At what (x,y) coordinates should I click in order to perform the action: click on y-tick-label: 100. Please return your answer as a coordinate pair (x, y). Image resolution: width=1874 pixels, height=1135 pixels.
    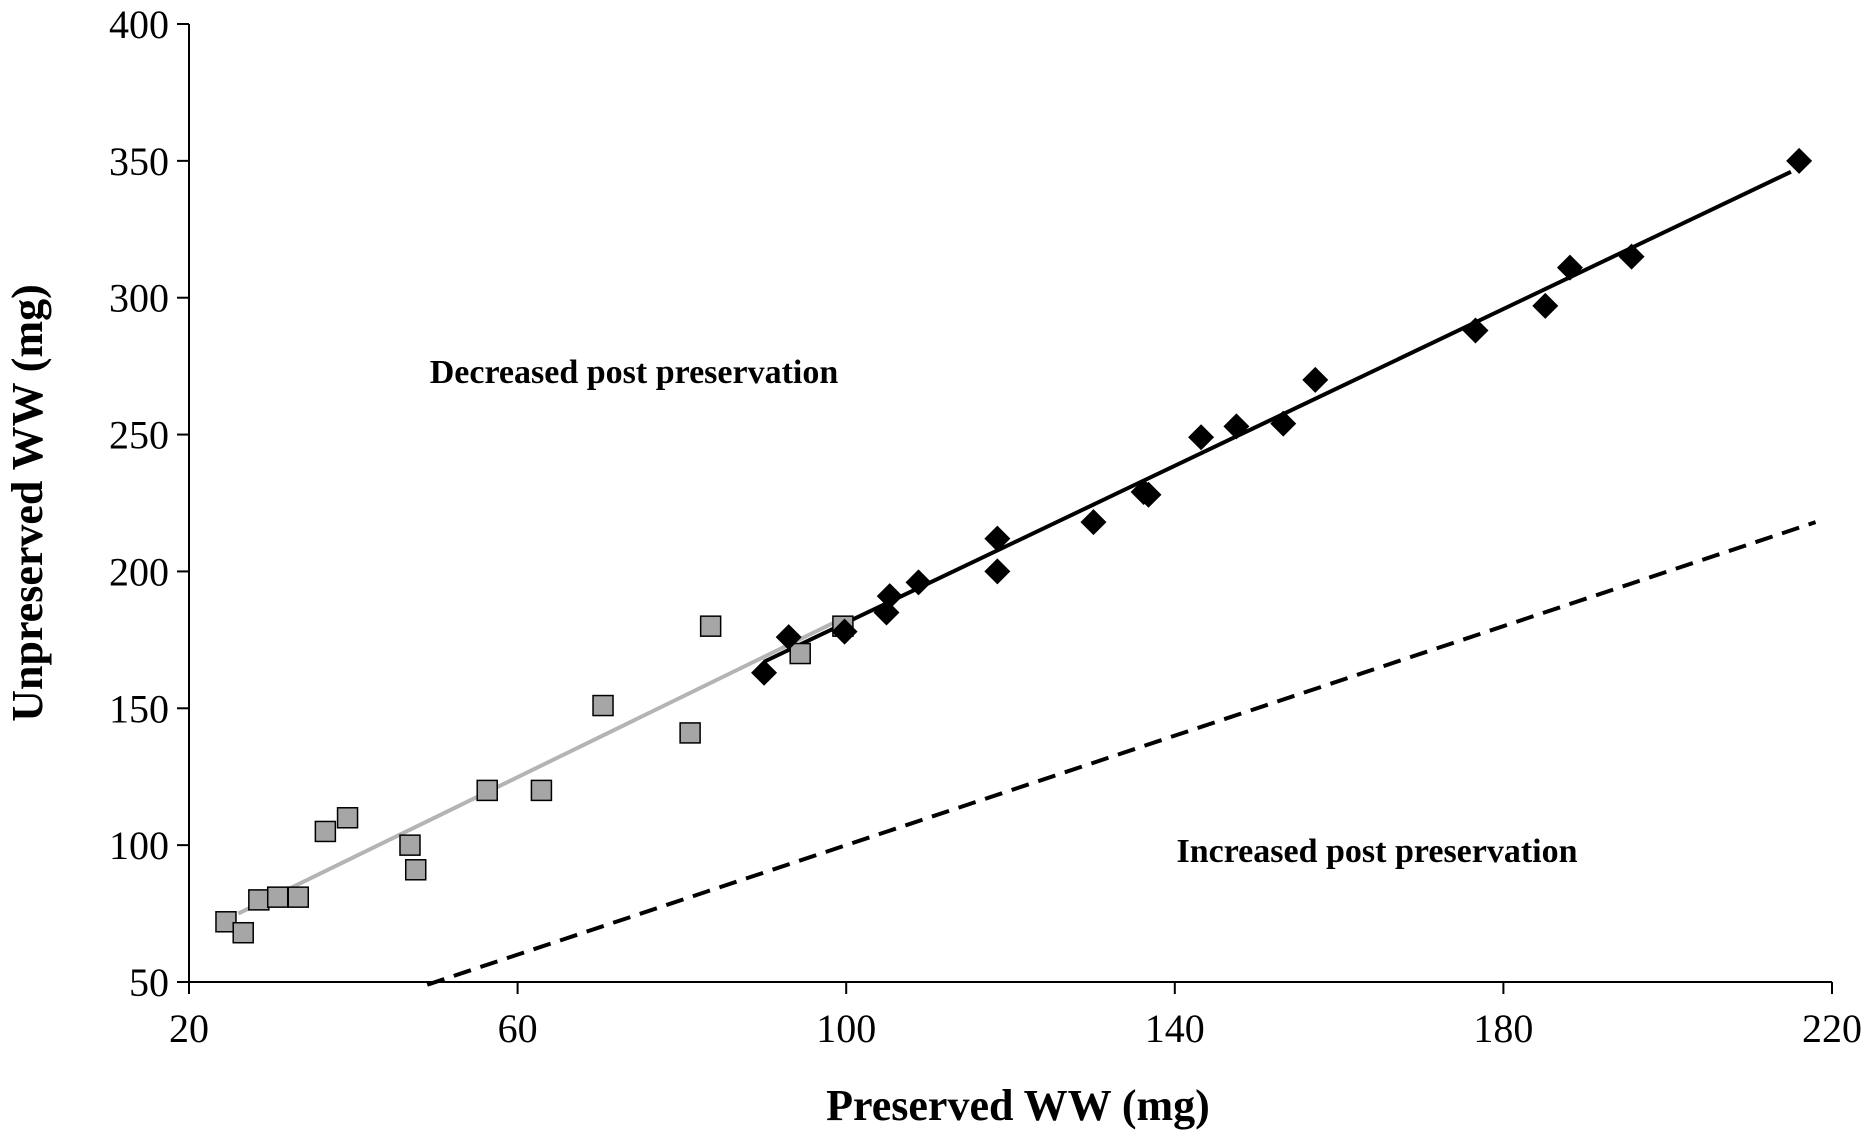
    Looking at the image, I should click on (139, 845).